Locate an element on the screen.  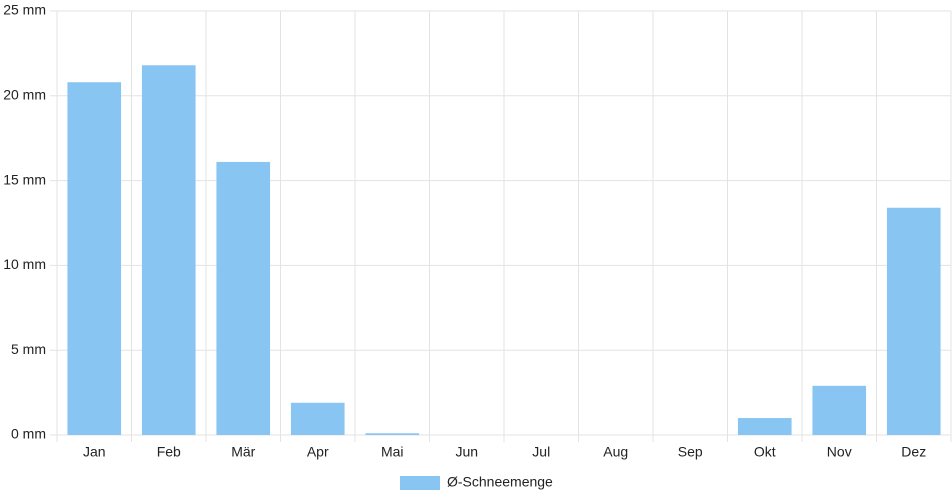
y-tick-label: 20 mm is located at coordinates (24, 95).